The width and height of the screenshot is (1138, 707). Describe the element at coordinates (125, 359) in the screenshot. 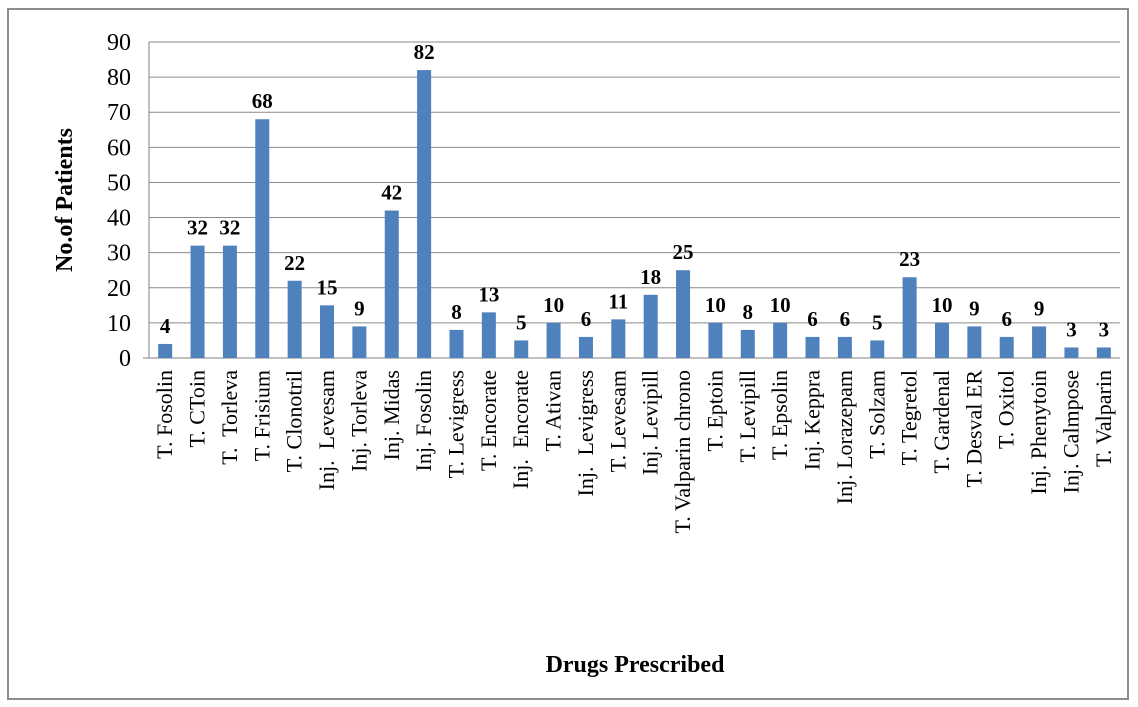

I see `y-tick-label: 0` at that location.